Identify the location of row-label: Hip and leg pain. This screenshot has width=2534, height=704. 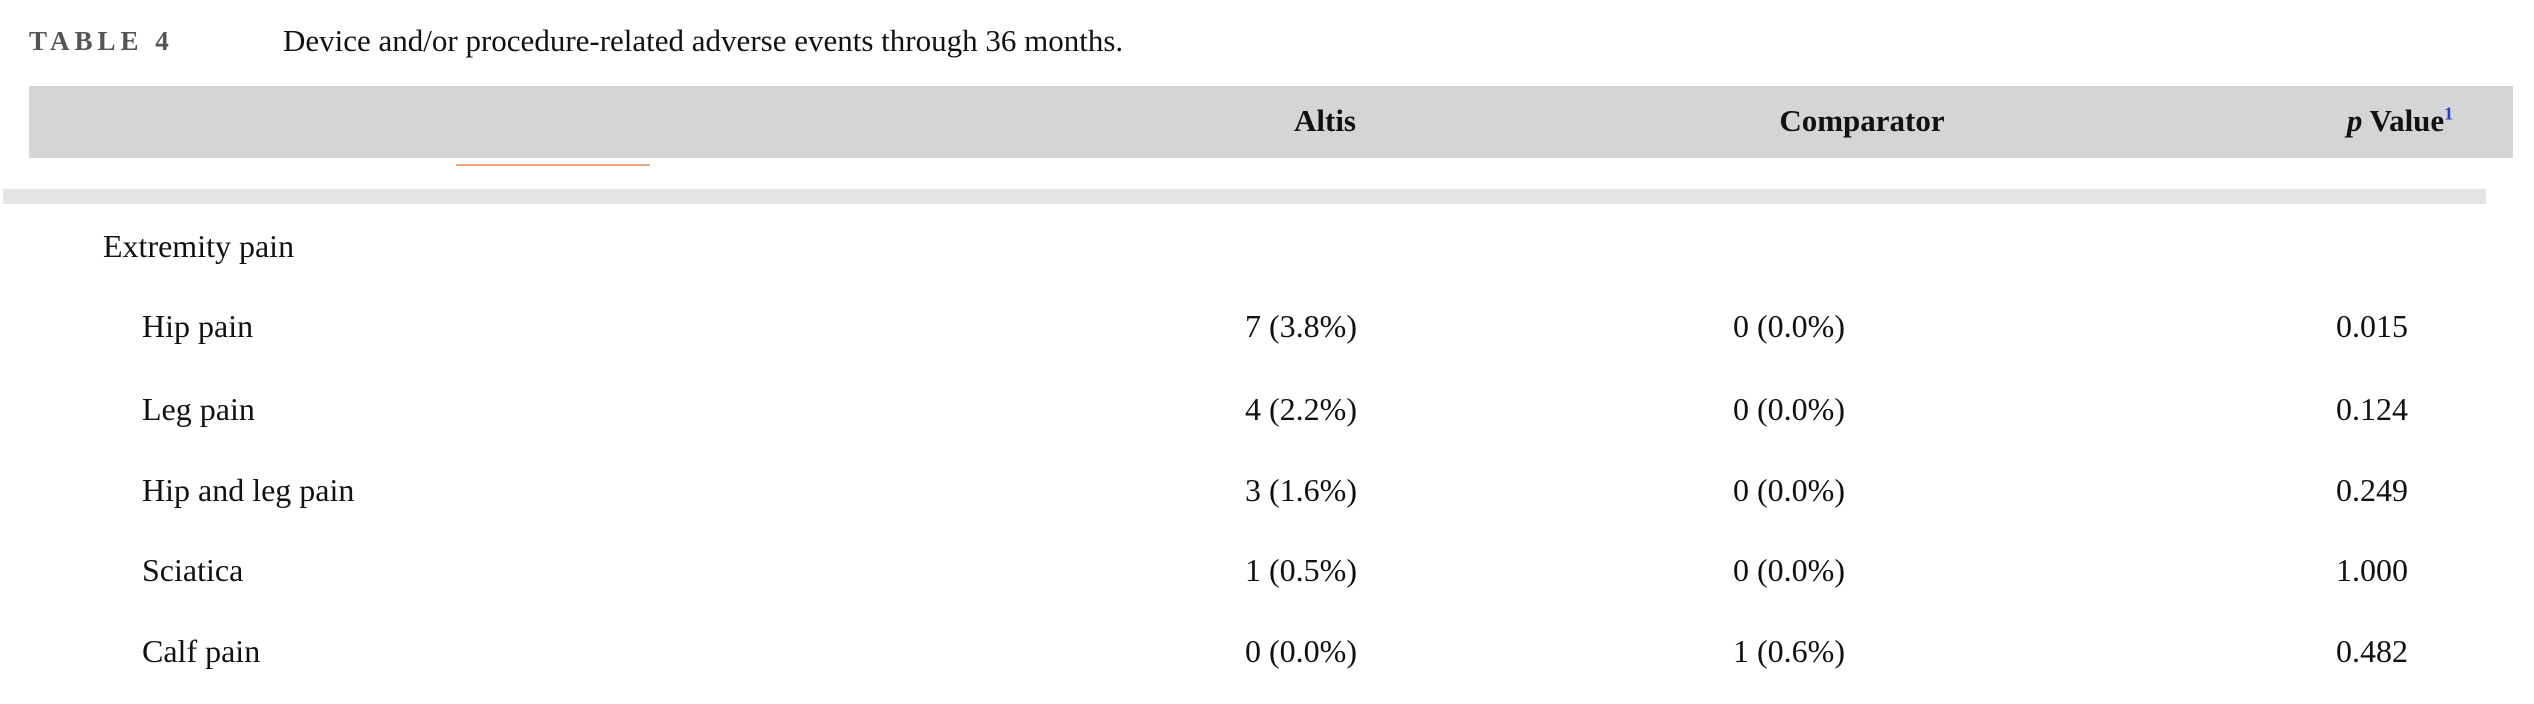
(248, 490).